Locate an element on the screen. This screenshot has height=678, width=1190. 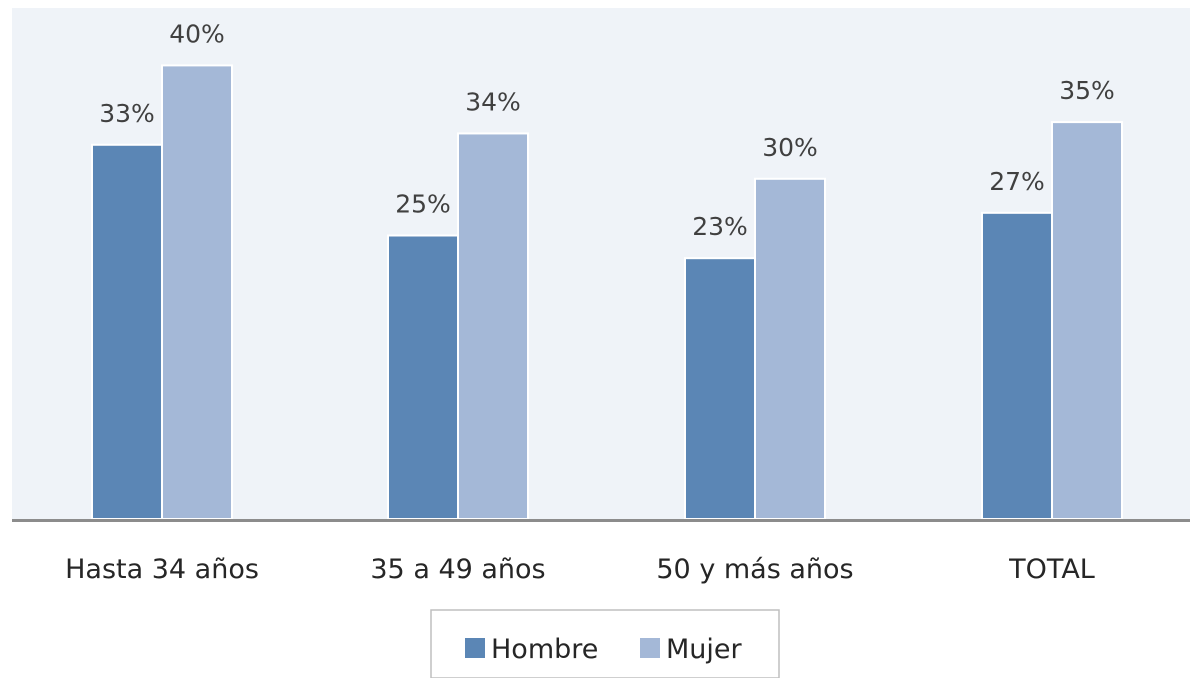
bar-hombre-total is located at coordinates (1017, 365).